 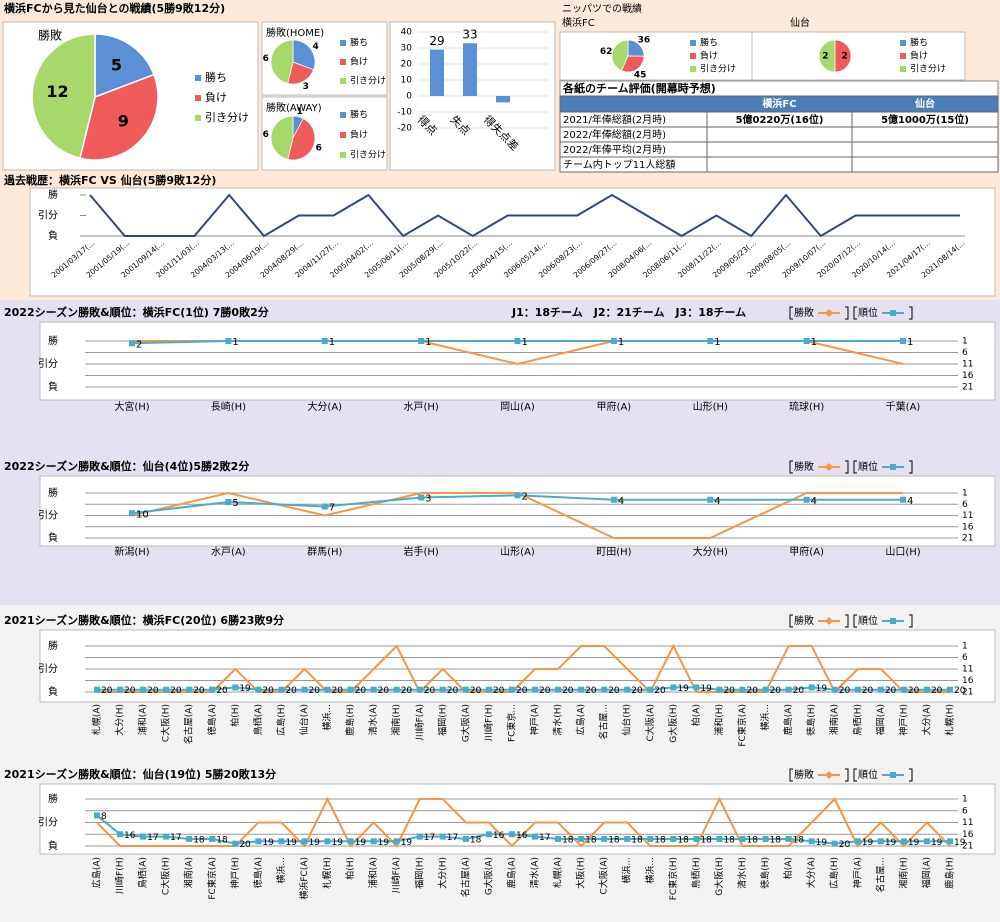 What do you see at coordinates (304, 878) in the screenshot?
I see `x-tick-label: 横浜FC(A)` at bounding box center [304, 878].